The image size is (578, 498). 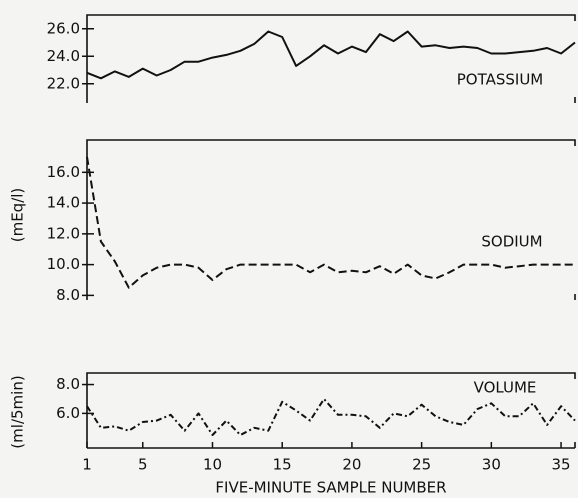 What do you see at coordinates (18, 411) in the screenshot?
I see `y-axis-label: (ml/5min)` at bounding box center [18, 411].